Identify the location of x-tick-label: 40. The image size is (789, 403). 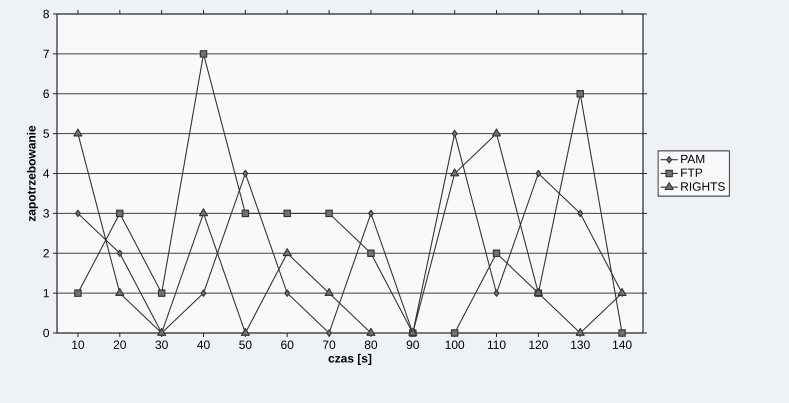
(203, 344).